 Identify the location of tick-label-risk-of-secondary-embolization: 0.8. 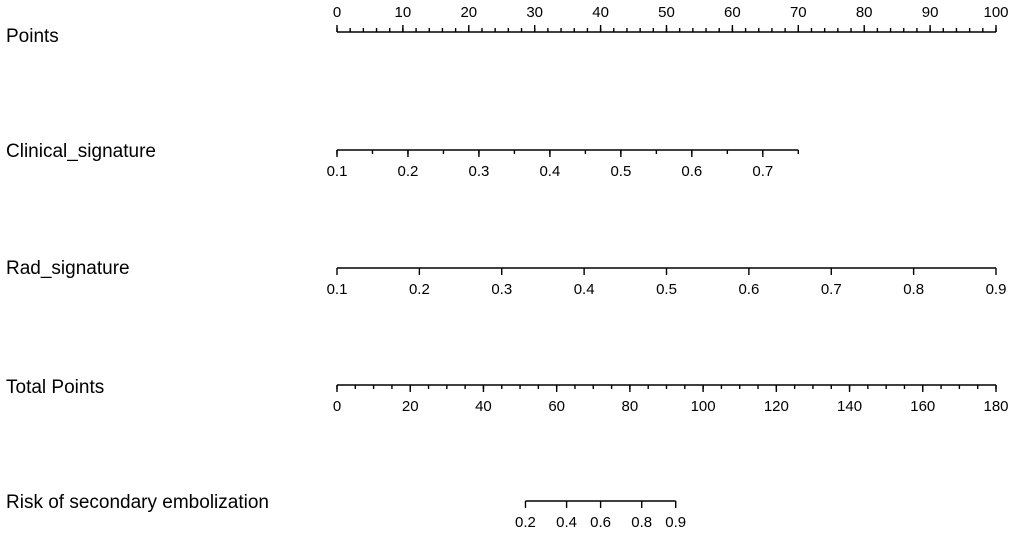
(641, 522).